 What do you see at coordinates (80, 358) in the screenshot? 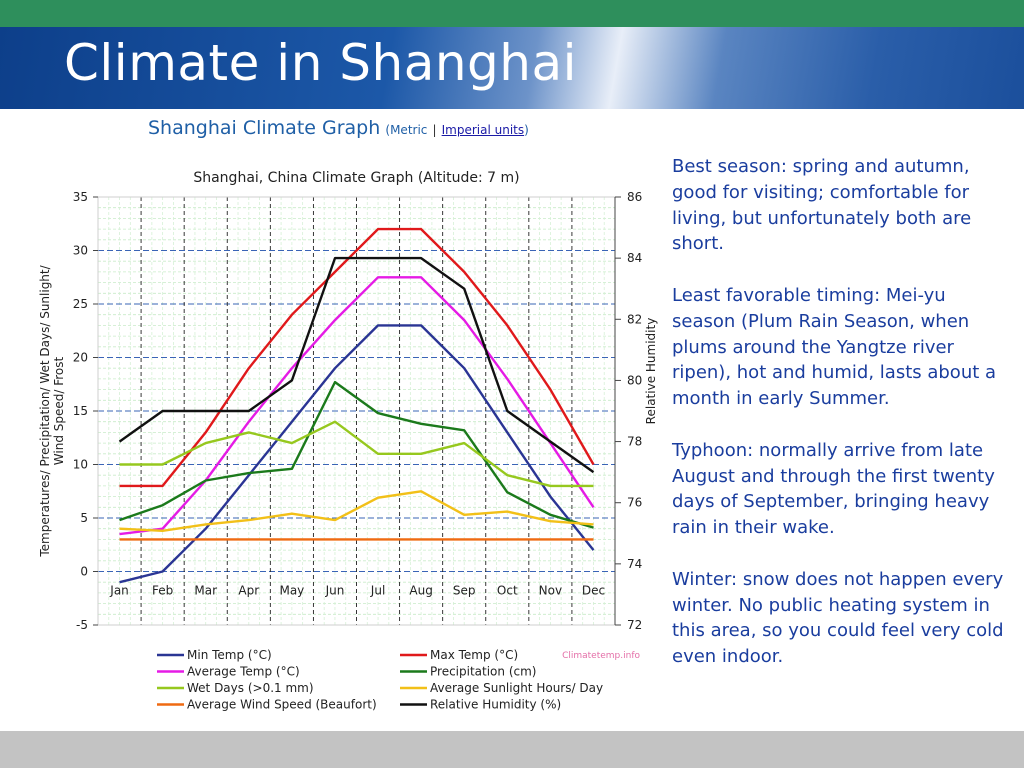
I see `y-tick-label: 20` at bounding box center [80, 358].